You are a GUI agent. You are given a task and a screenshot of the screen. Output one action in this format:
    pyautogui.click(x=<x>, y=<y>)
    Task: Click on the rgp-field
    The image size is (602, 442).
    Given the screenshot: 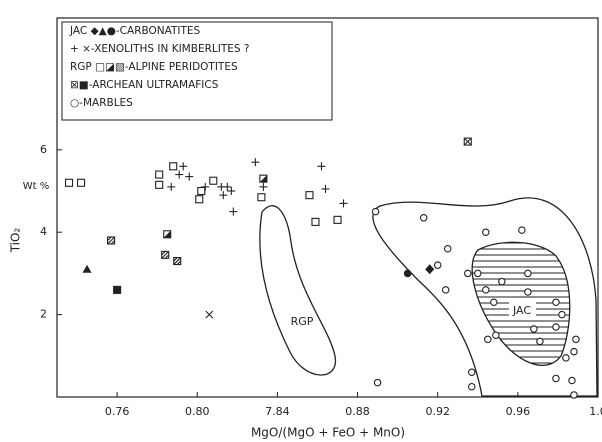 What is the action you would take?
    pyautogui.click(x=298, y=290)
    